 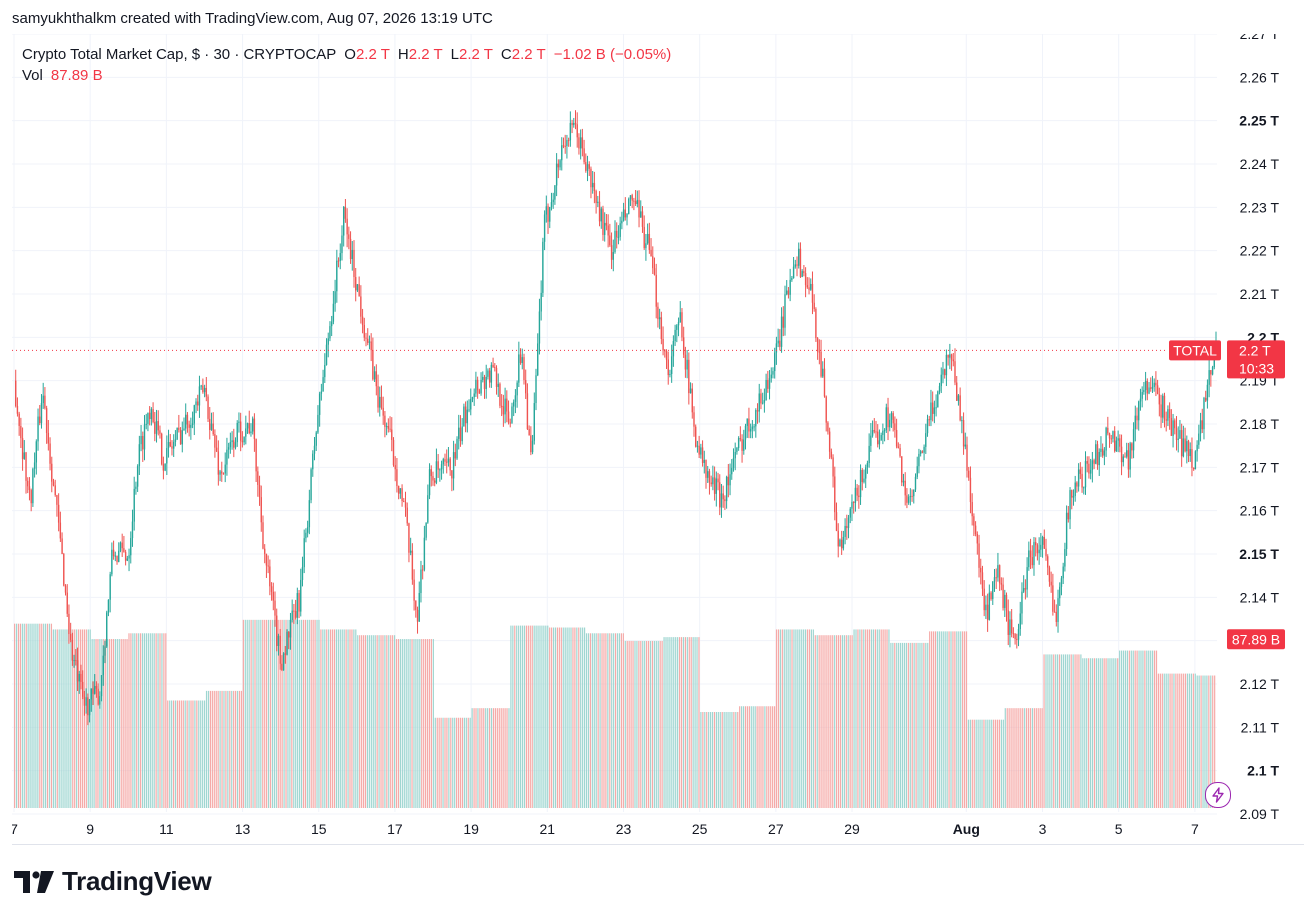 What do you see at coordinates (90, 829) in the screenshot?
I see `x-tick-label: 9` at bounding box center [90, 829].